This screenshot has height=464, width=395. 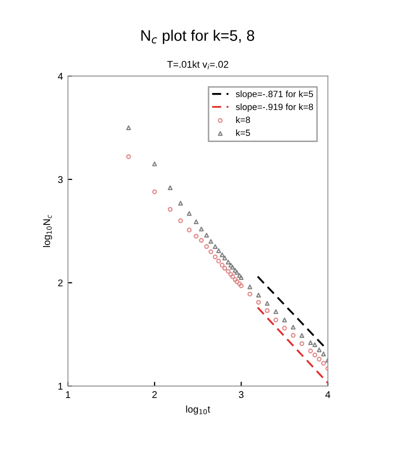 I want to click on y-tick-label: 3, so click(x=60, y=180).